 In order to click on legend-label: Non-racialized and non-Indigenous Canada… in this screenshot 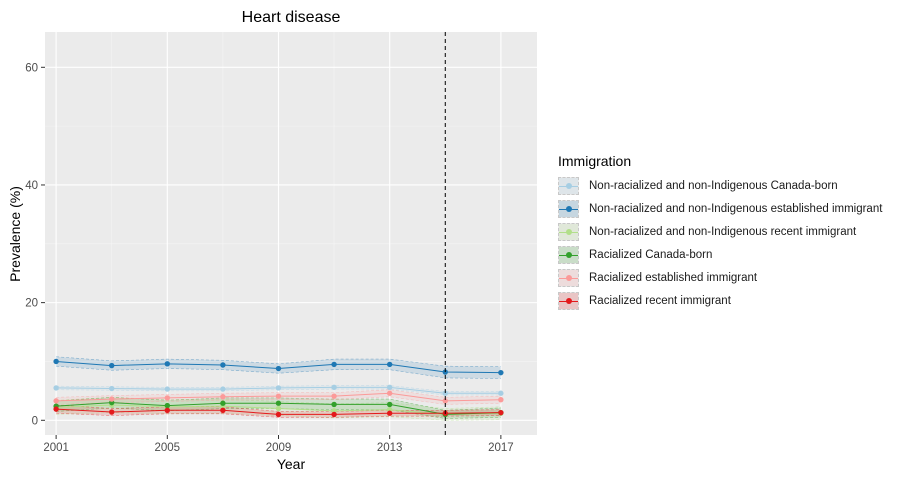, I will do `click(713, 186)`.